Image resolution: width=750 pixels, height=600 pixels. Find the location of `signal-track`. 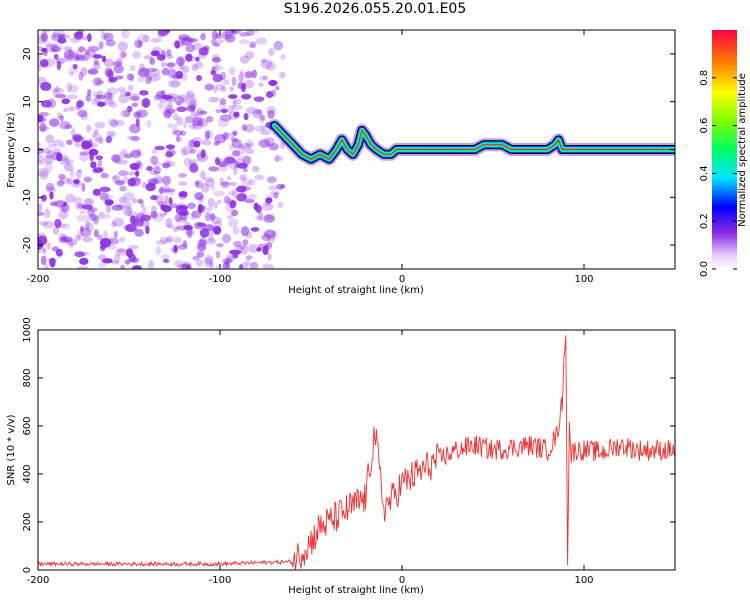

signal-track is located at coordinates (471, 142).